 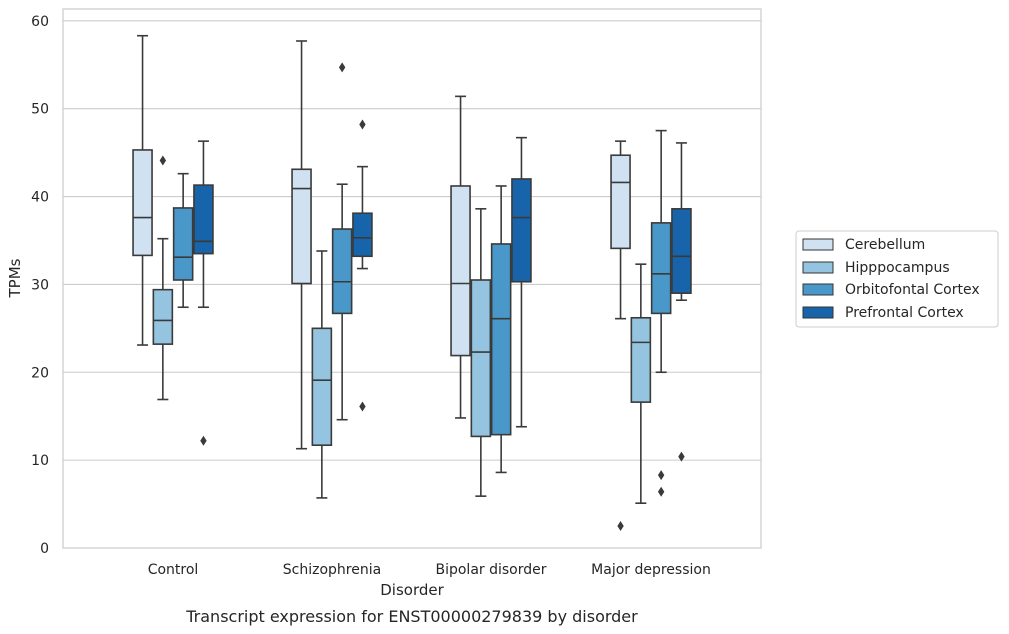 I want to click on x-tick-label-major-depression: Major depression, so click(x=651, y=570).